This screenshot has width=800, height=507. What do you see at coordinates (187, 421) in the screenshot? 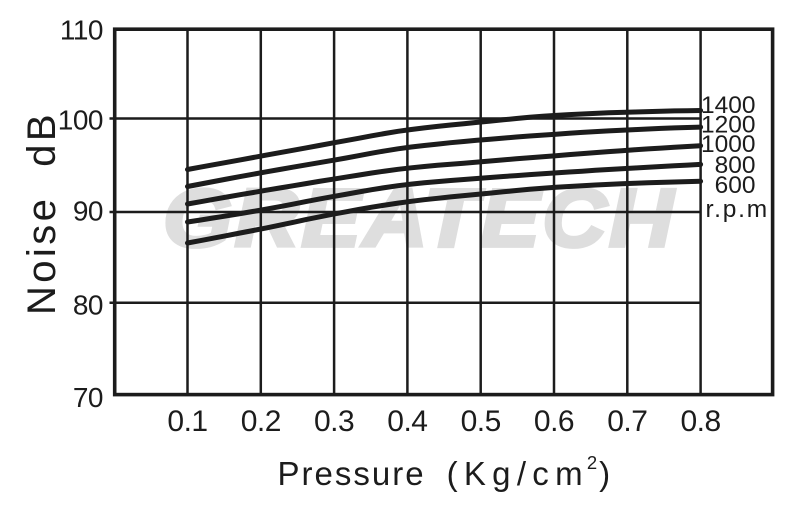
I see `svg-text: 0.1` at bounding box center [187, 421].